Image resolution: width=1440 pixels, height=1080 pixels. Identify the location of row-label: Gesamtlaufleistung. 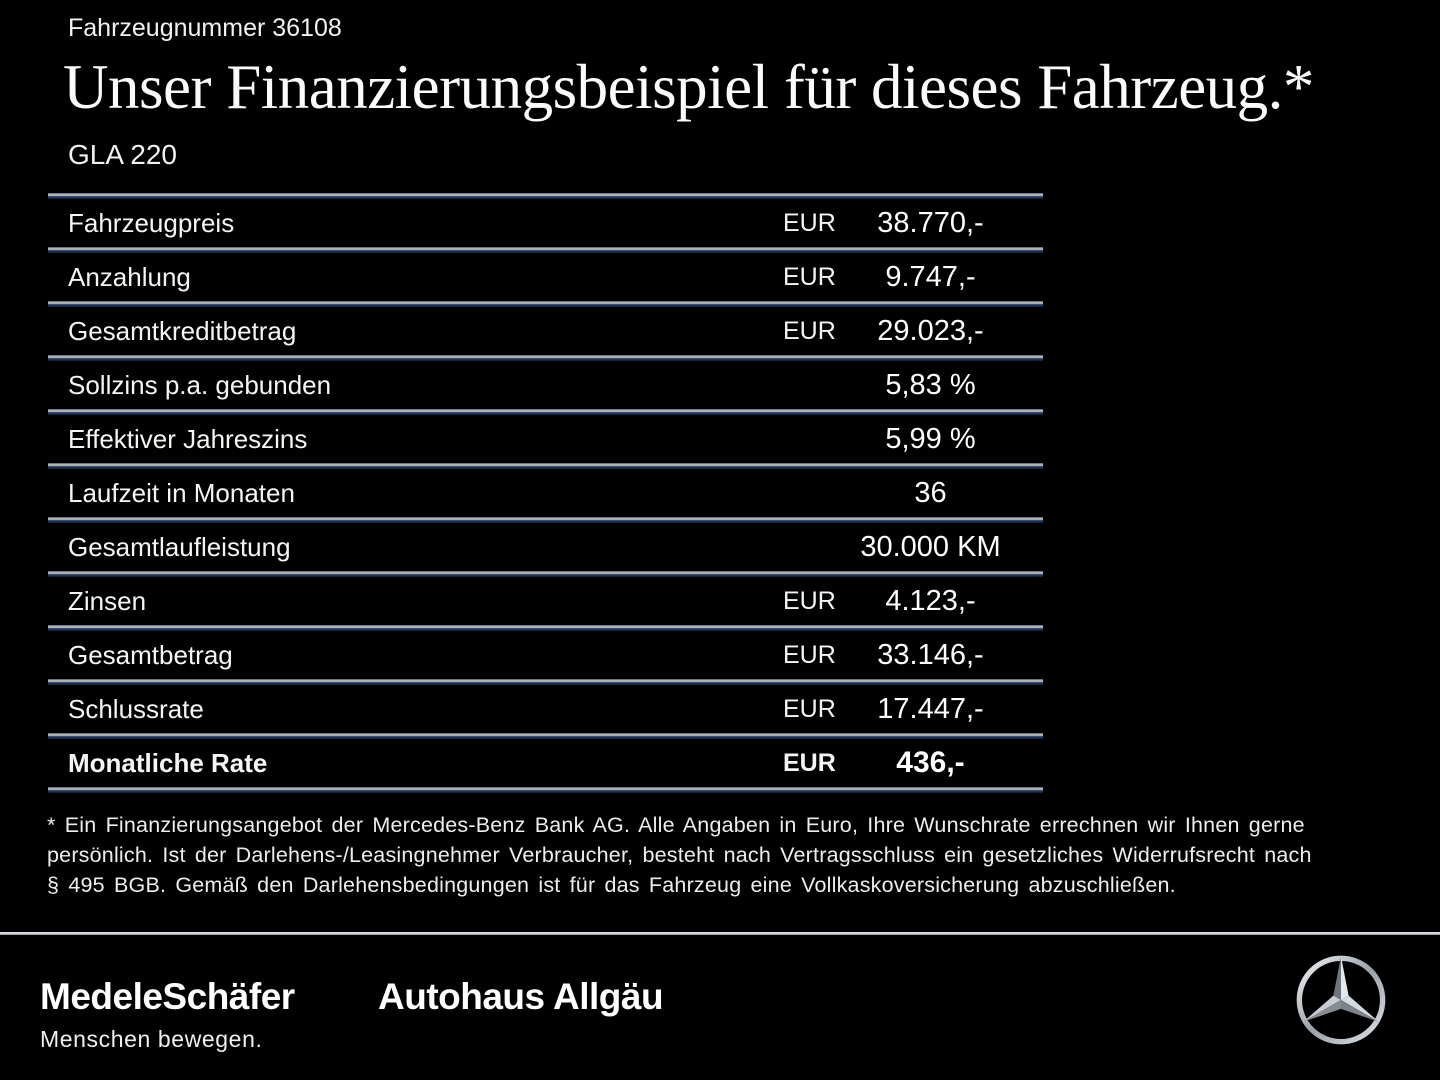
(179, 546).